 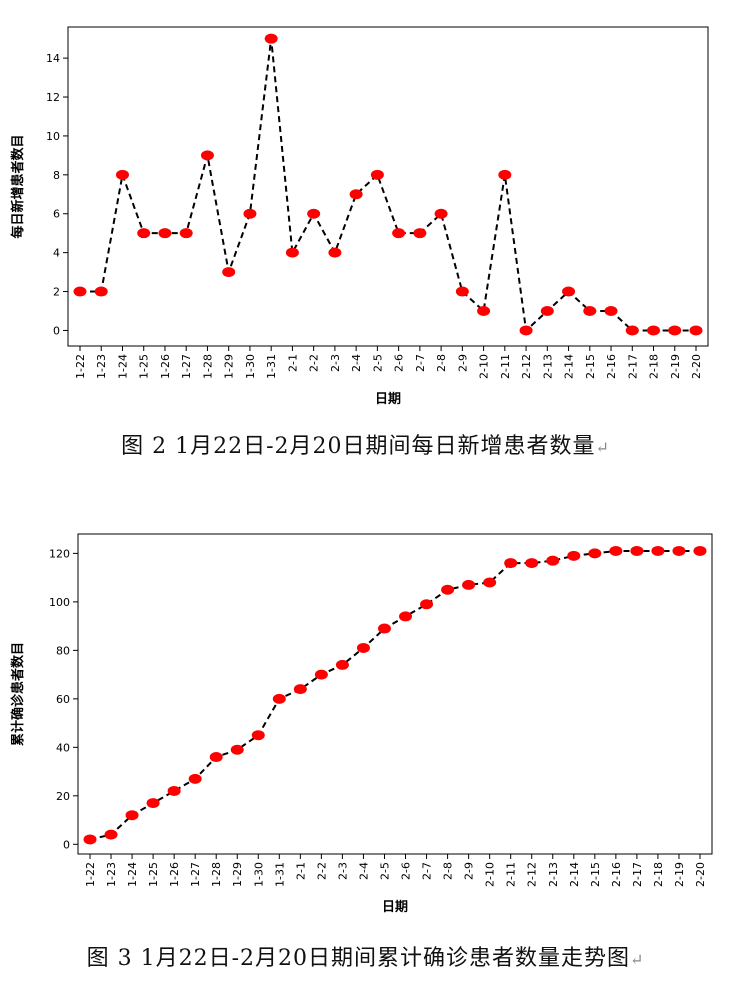 What do you see at coordinates (53, 58) in the screenshot?
I see `y-tick-label: 14` at bounding box center [53, 58].